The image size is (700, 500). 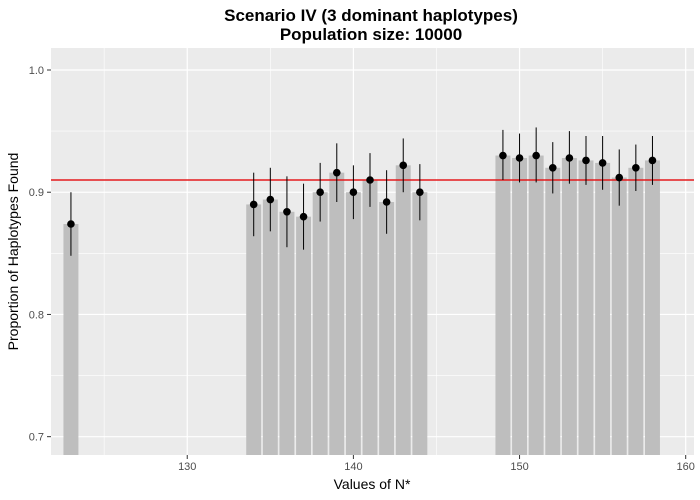 I want to click on y-axis-title: Proportion of Haplotypes Found, so click(x=13, y=252).